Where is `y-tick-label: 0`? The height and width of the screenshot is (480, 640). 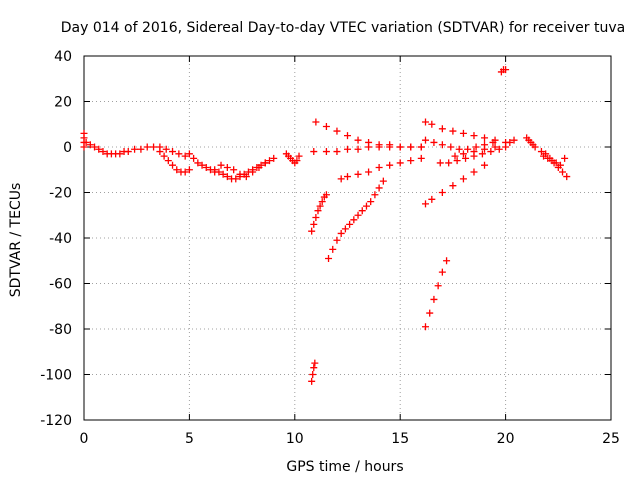 y-tick-label: 0 is located at coordinates (67, 148).